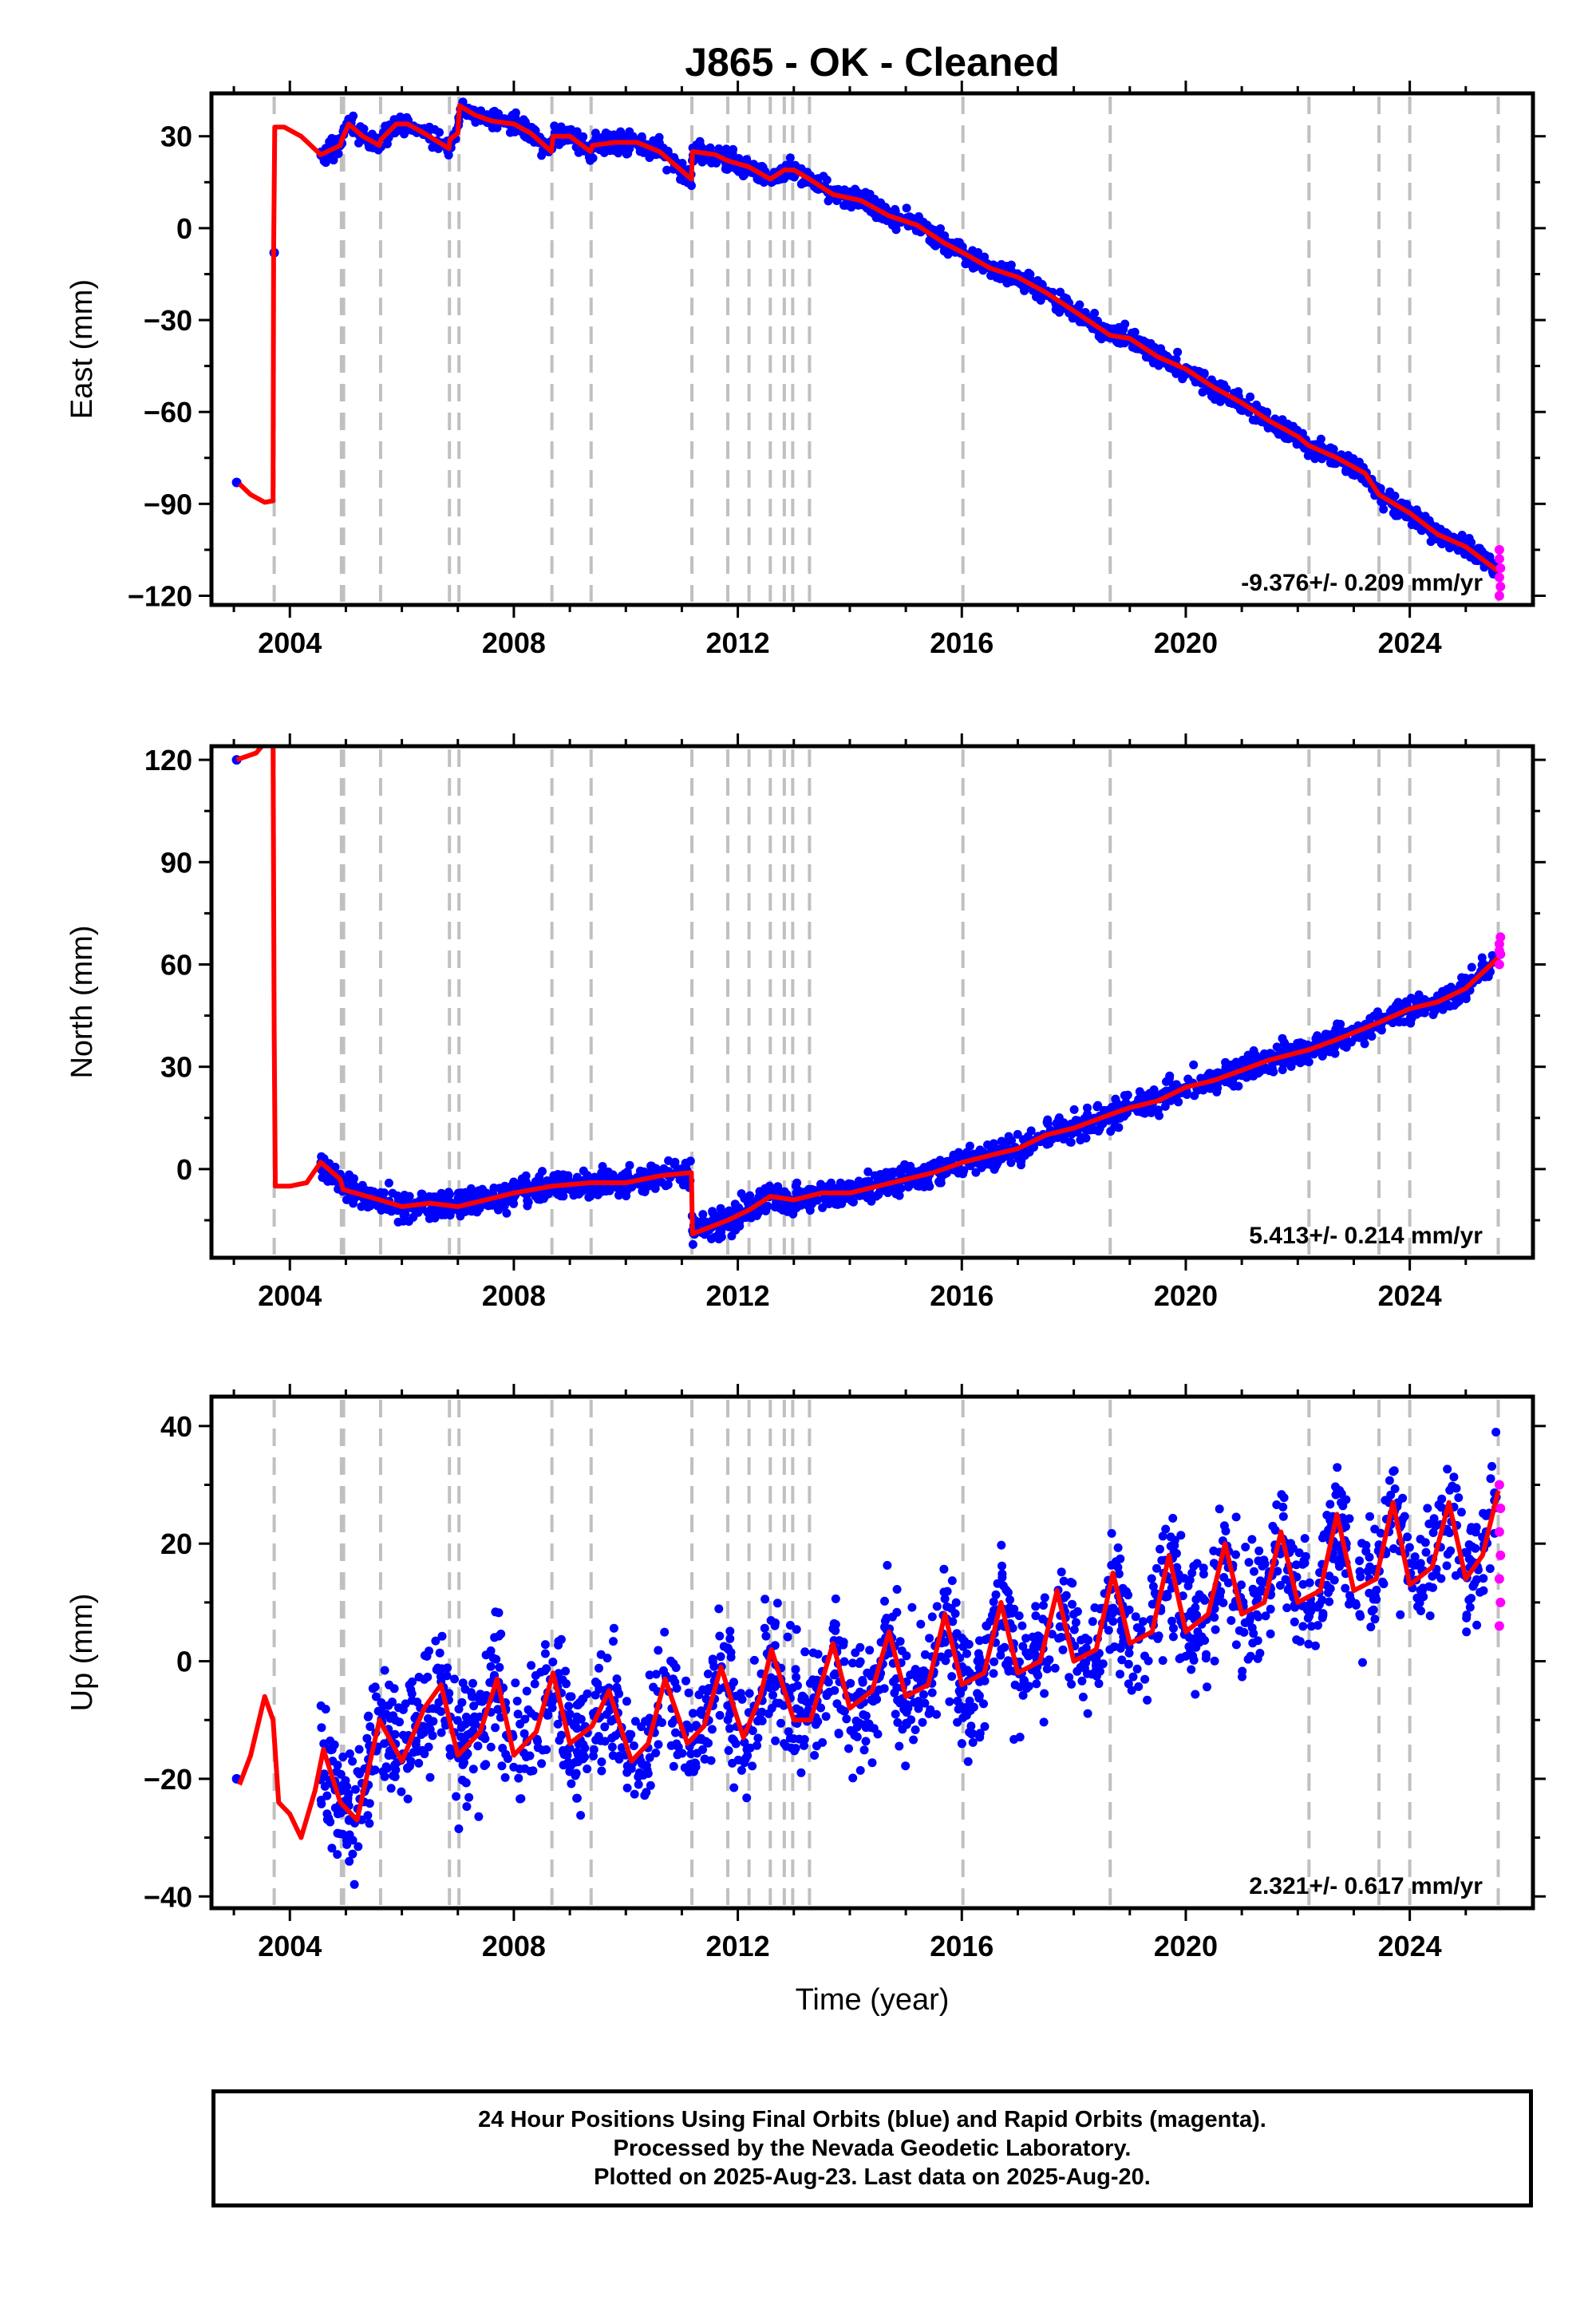 The image size is (1596, 2316). What do you see at coordinates (176, 862) in the screenshot?
I see `y-tick-label: 90` at bounding box center [176, 862].